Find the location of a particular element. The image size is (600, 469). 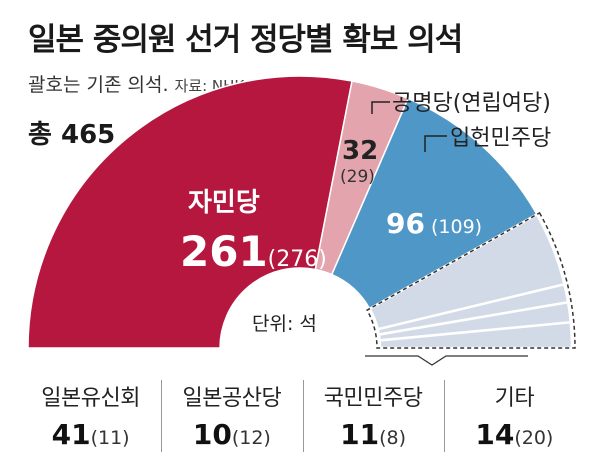

subtitle-note: 괄호는 기존 의석. is located at coordinates (98, 85).